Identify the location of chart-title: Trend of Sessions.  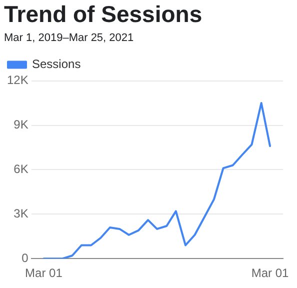
(103, 14).